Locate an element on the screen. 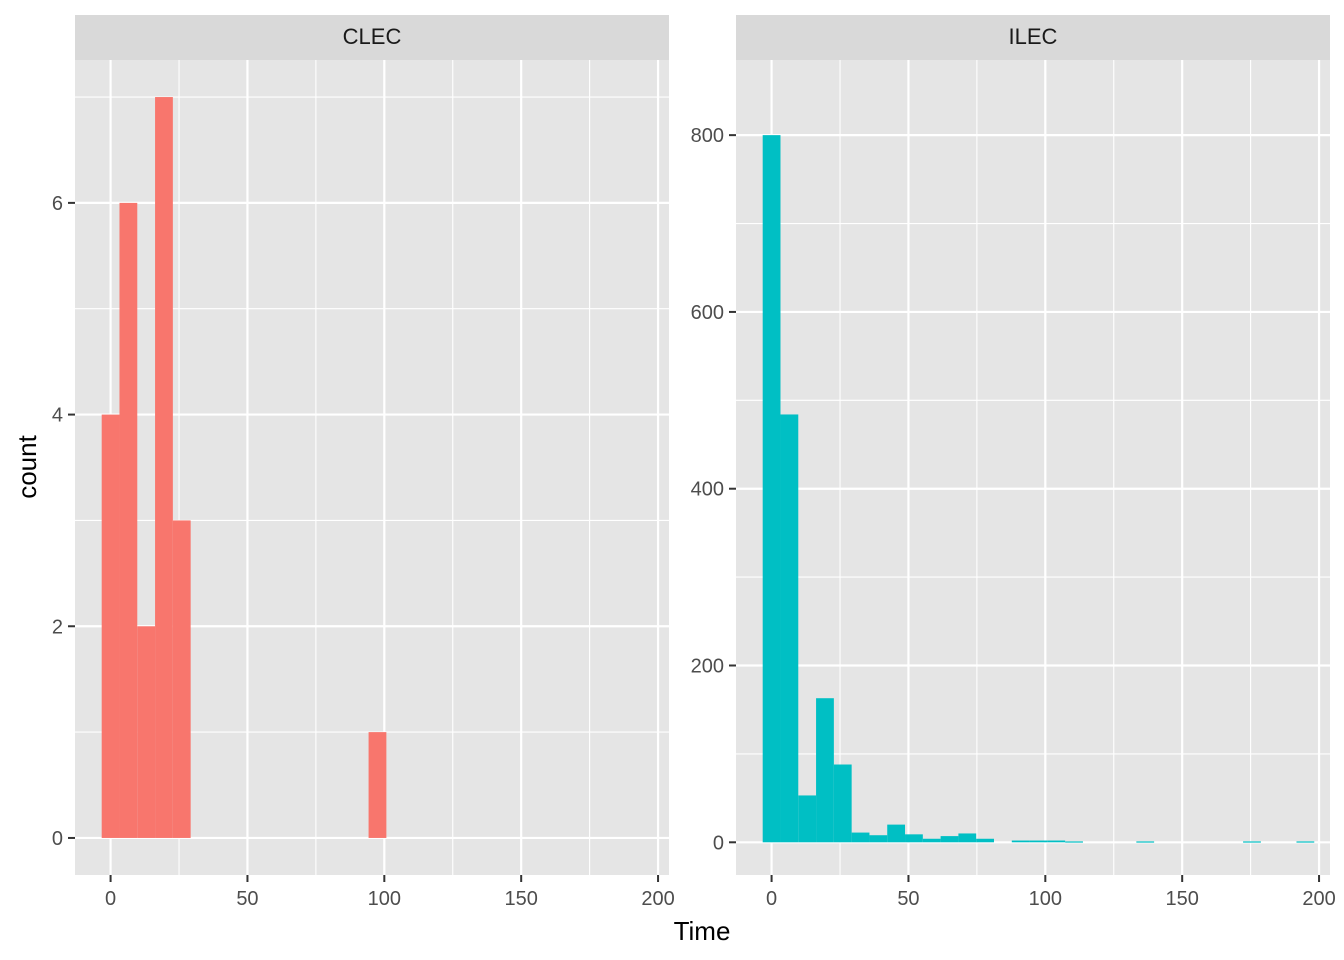  y-tick-label: 400 is located at coordinates (707, 490).